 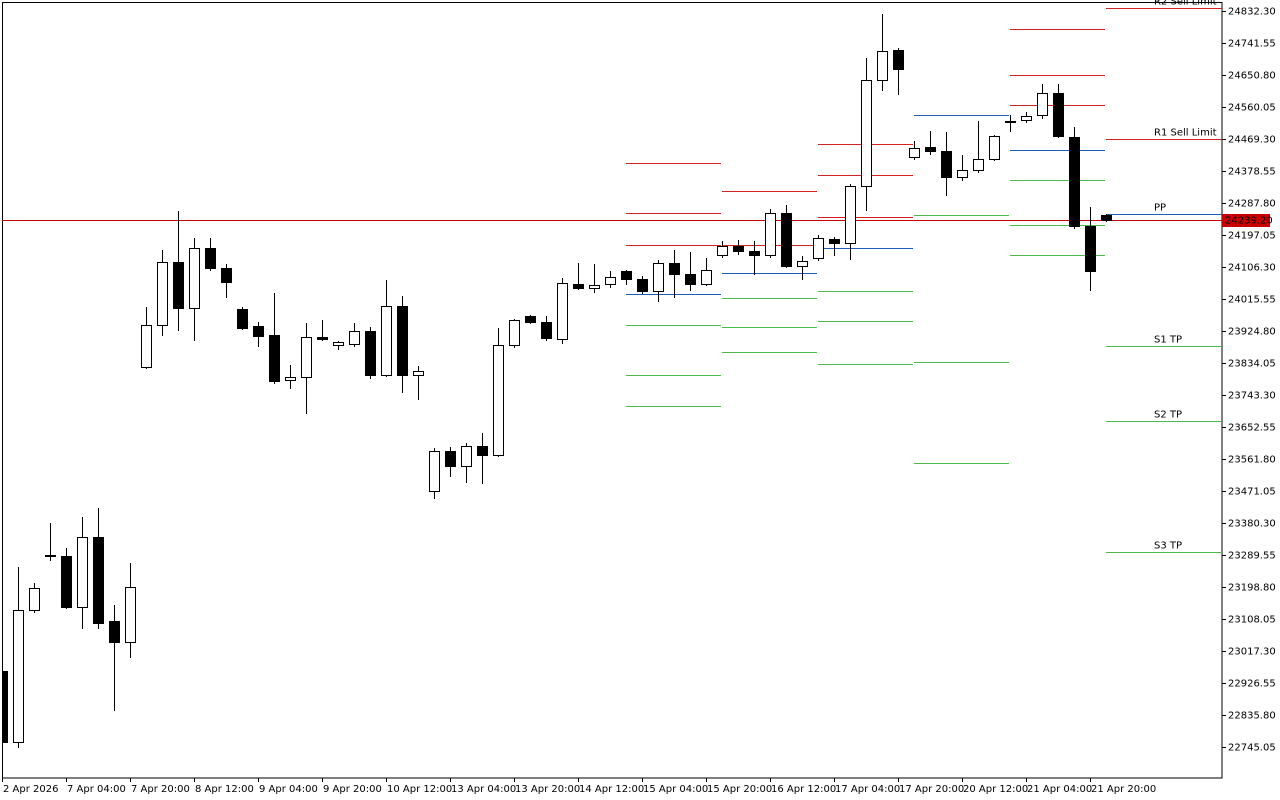 I want to click on y-tick-label: 24560.05, so click(x=1252, y=108).